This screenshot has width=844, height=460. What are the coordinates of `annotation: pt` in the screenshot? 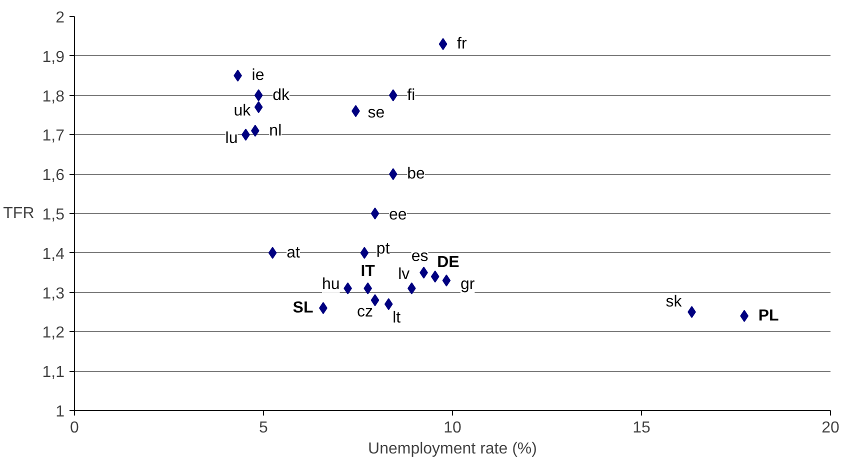 It's located at (383, 249).